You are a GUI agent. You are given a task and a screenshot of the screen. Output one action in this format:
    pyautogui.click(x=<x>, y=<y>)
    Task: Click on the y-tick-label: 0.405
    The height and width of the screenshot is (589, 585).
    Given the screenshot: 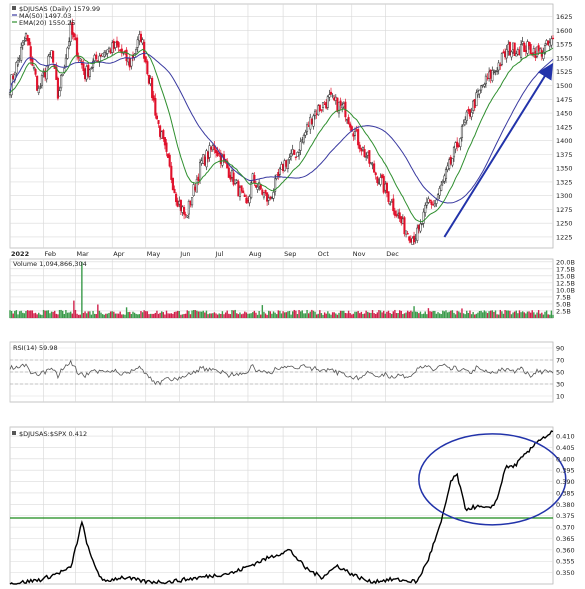 What is the action you would take?
    pyautogui.click(x=565, y=448)
    